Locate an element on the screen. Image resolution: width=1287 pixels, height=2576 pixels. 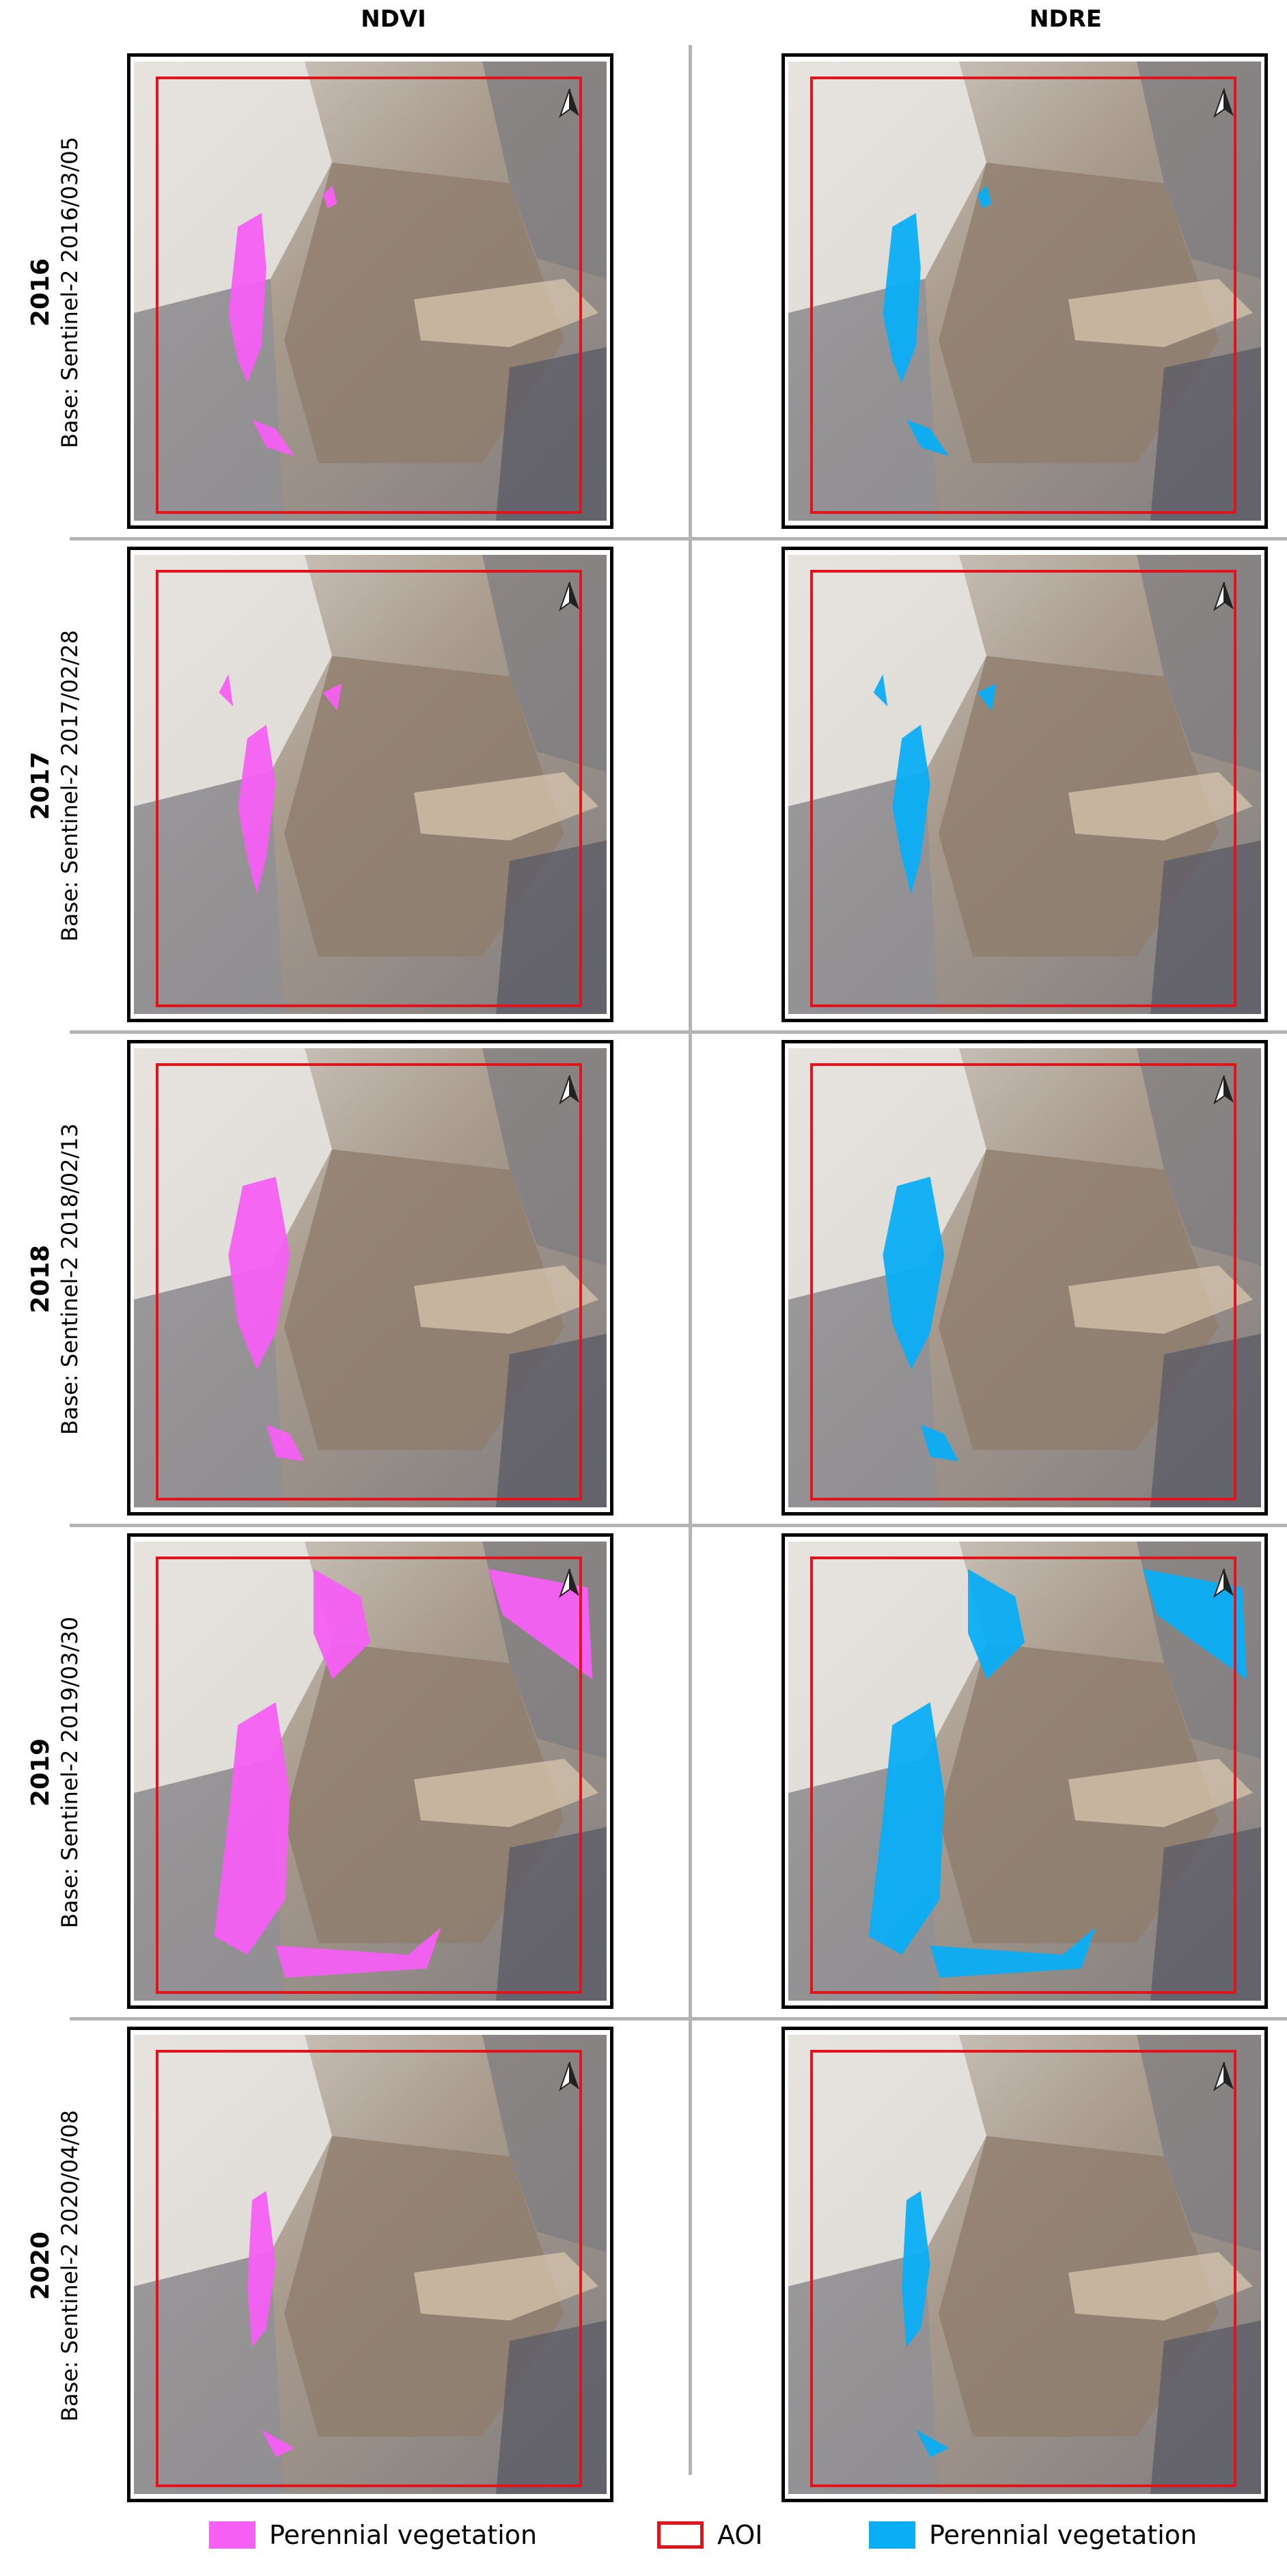
row-label-text: 2019 Base: Sentinel-2 2019/03/30 is located at coordinates (54, 1772).